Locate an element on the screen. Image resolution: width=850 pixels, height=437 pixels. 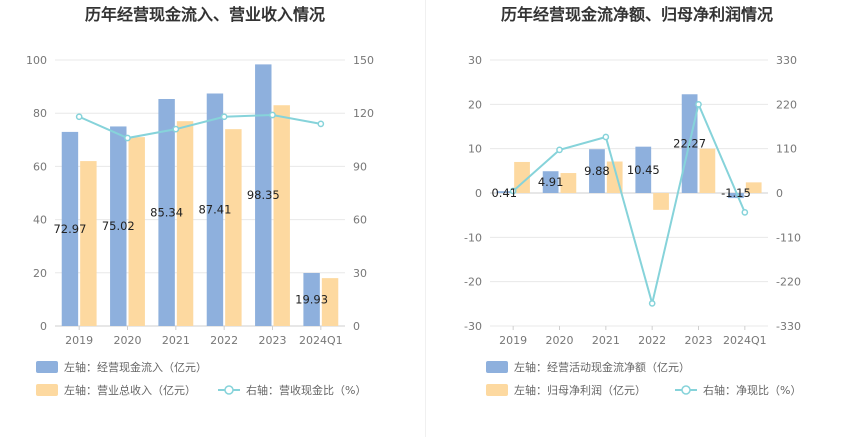
legend-label: 左轴：经营活动现金流净额（亿元） is located at coordinates (602, 367).